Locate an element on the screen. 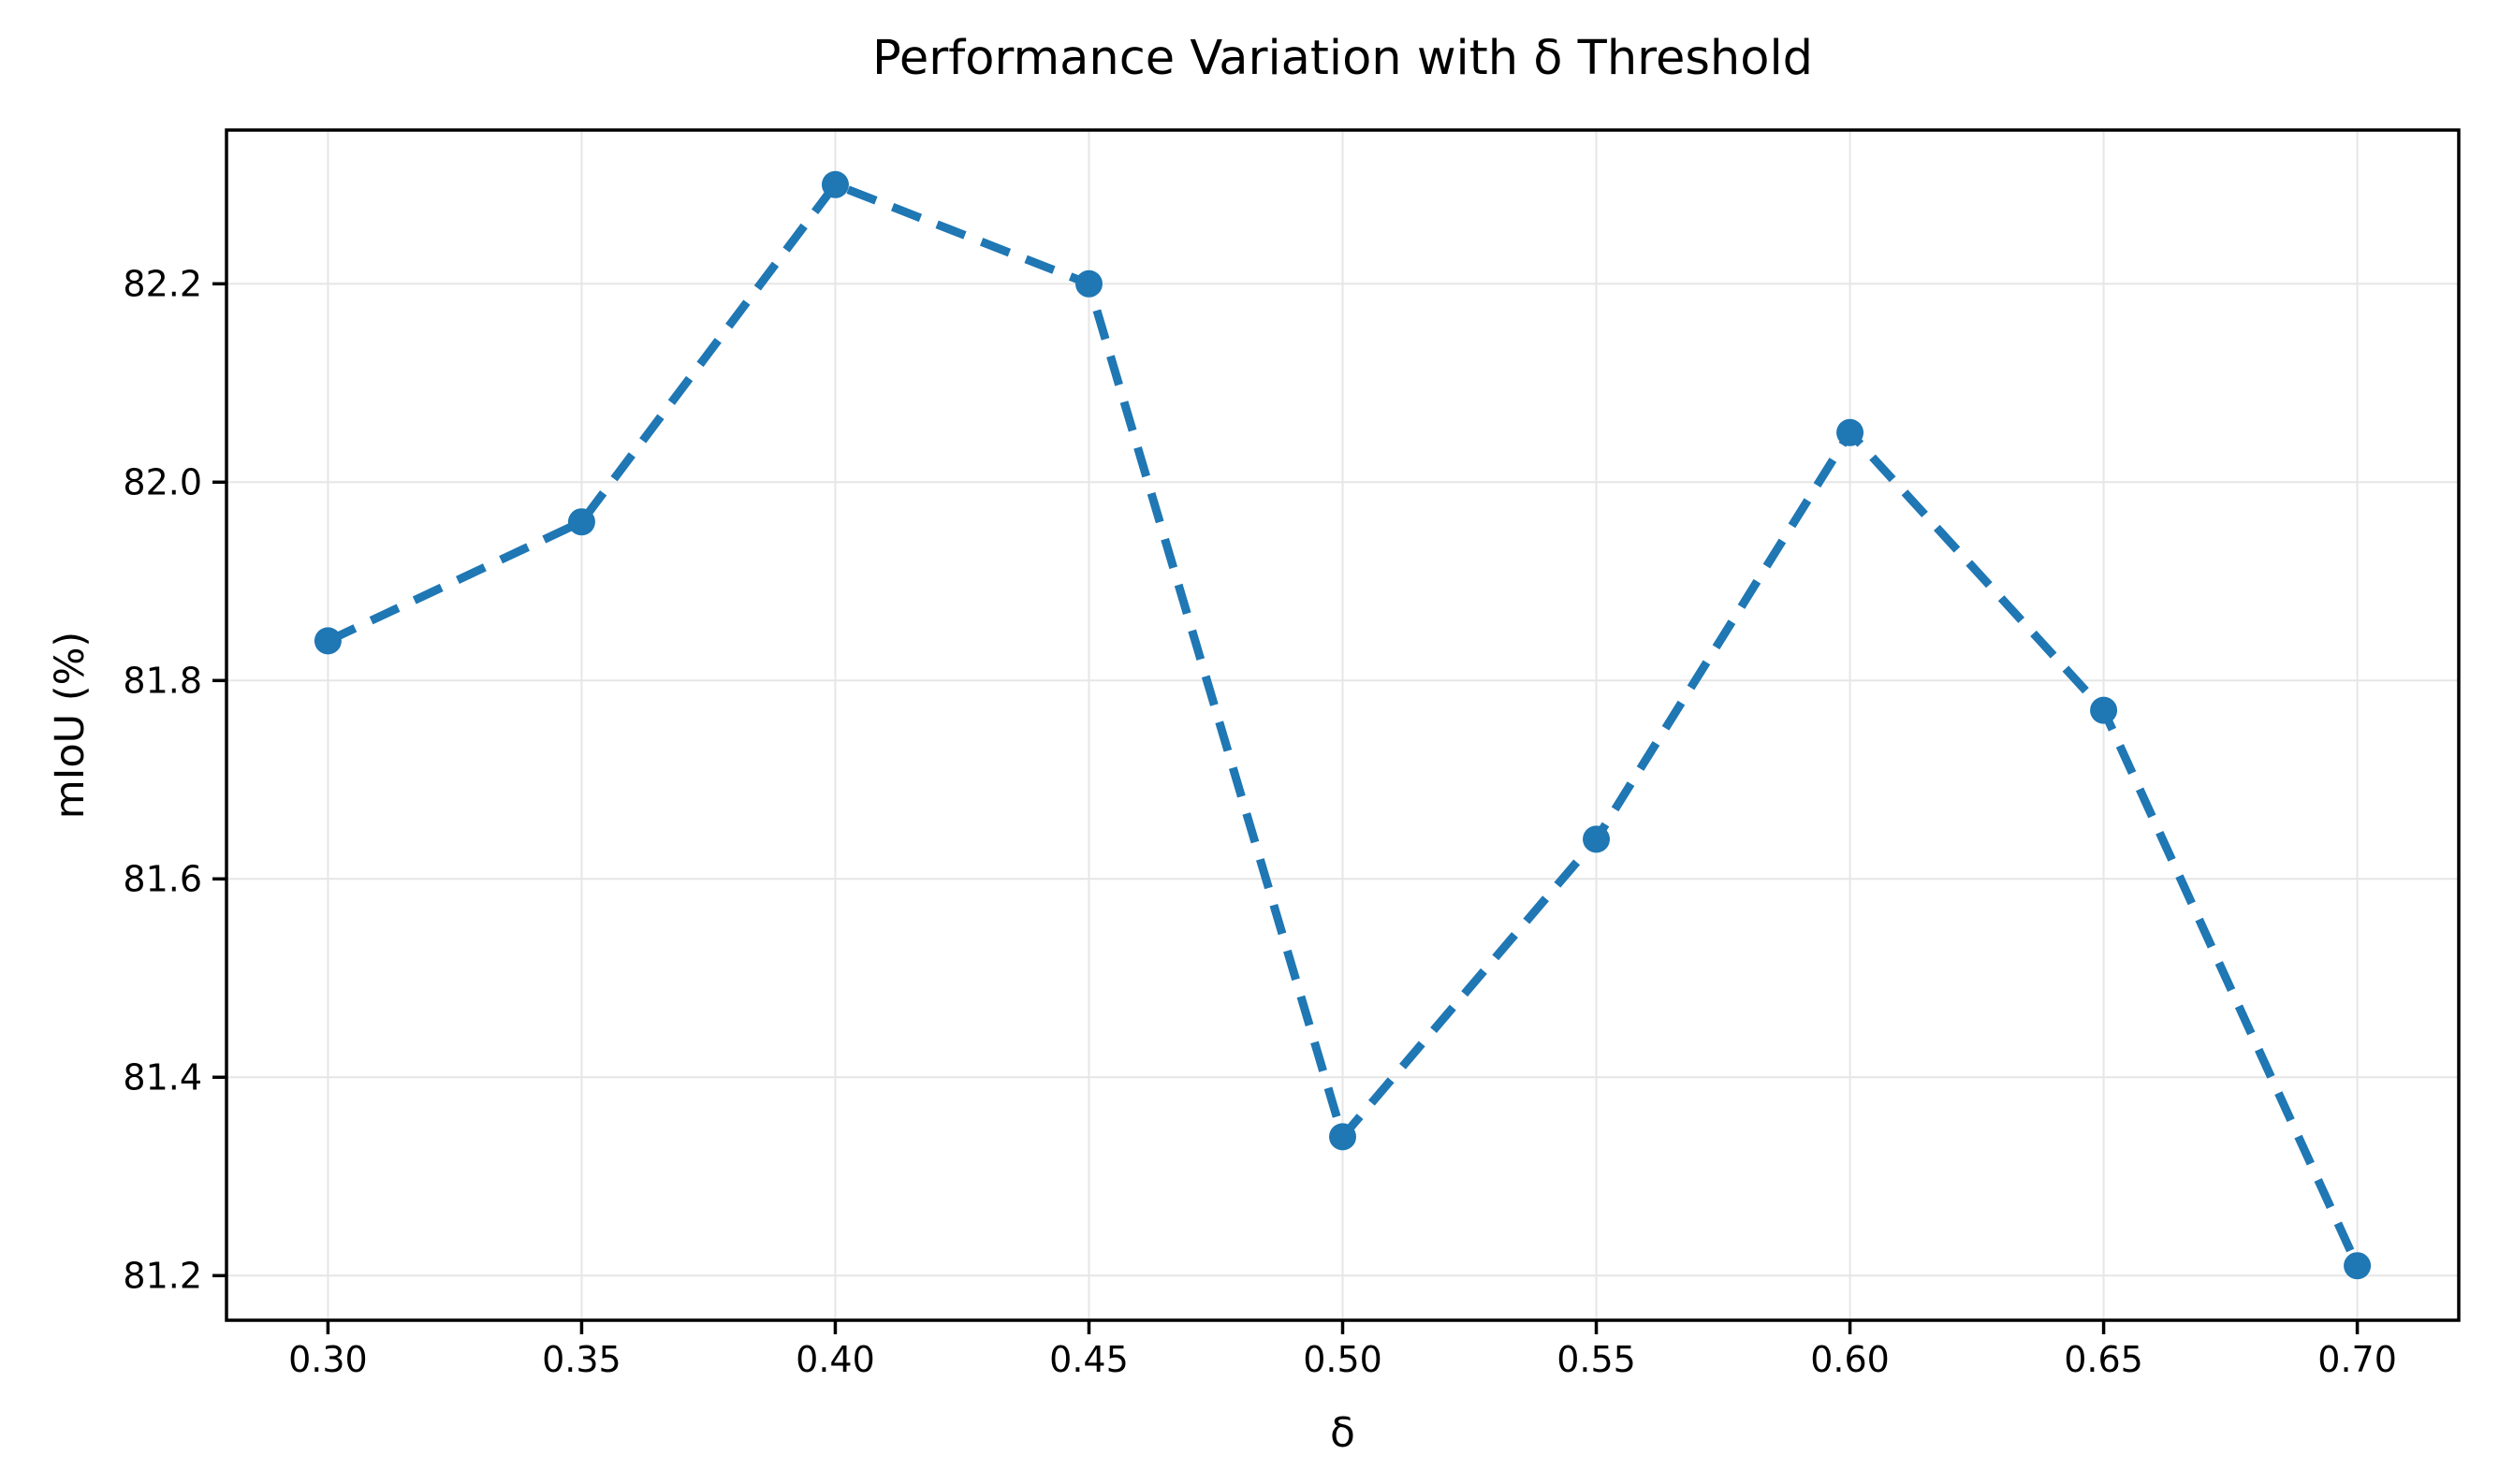 The width and height of the screenshot is (2499, 1484). x-tick-label: 0.70 is located at coordinates (2357, 1359).